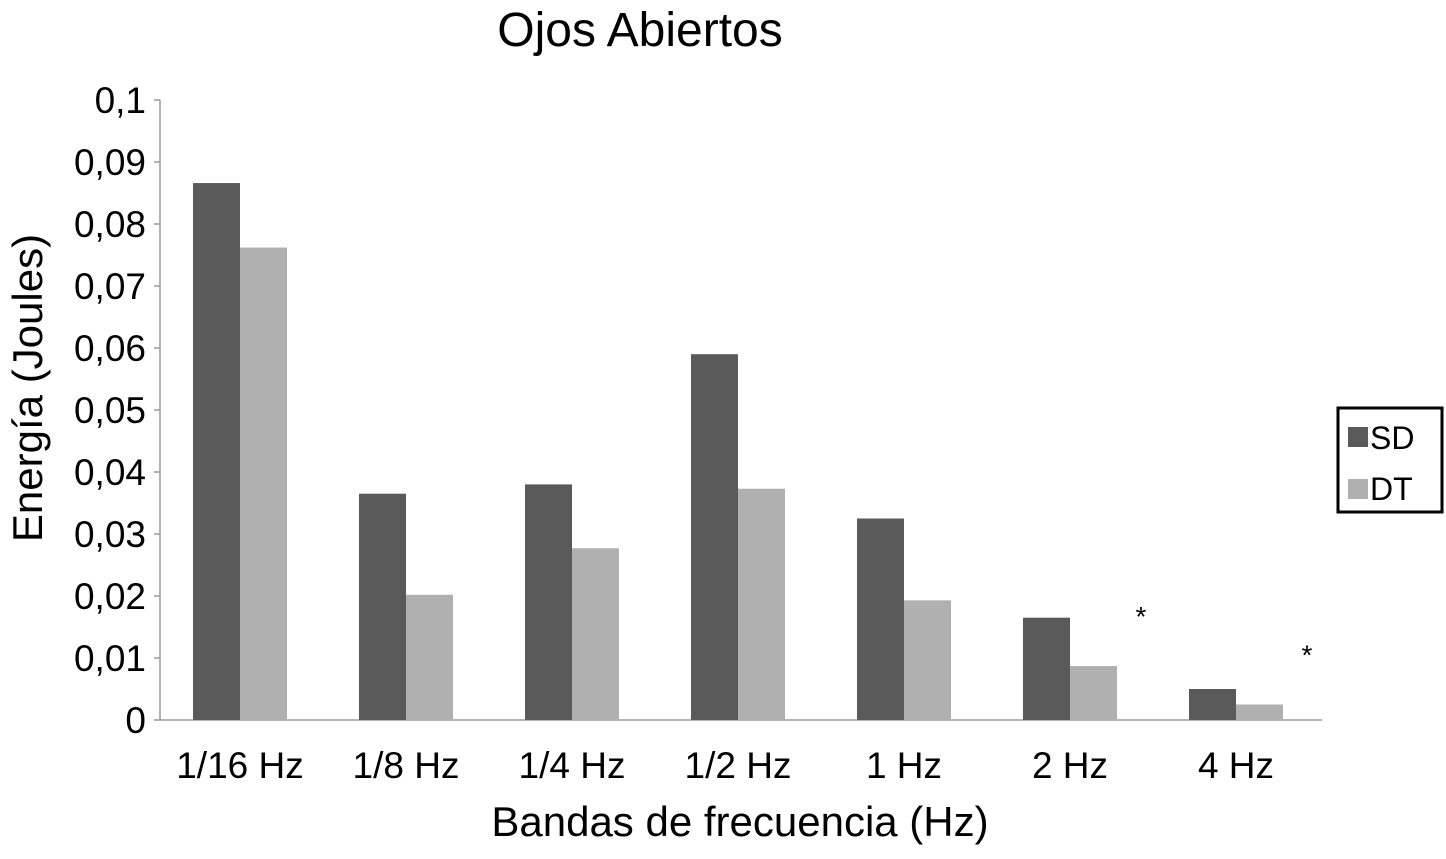 This screenshot has height=859, width=1446. What do you see at coordinates (1070, 765) in the screenshot?
I see `x-tick-label: 2 Hz` at bounding box center [1070, 765].